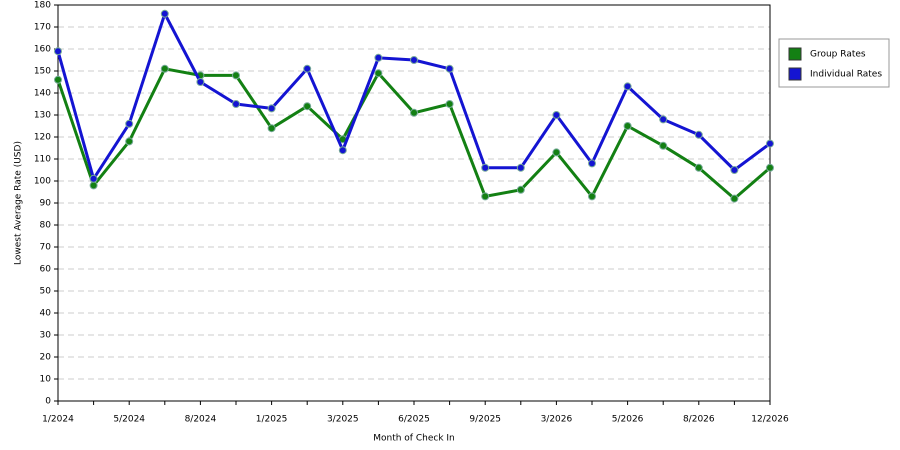 The height and width of the screenshot is (450, 900). I want to click on x-tick-label: 1/2025, so click(272, 420).